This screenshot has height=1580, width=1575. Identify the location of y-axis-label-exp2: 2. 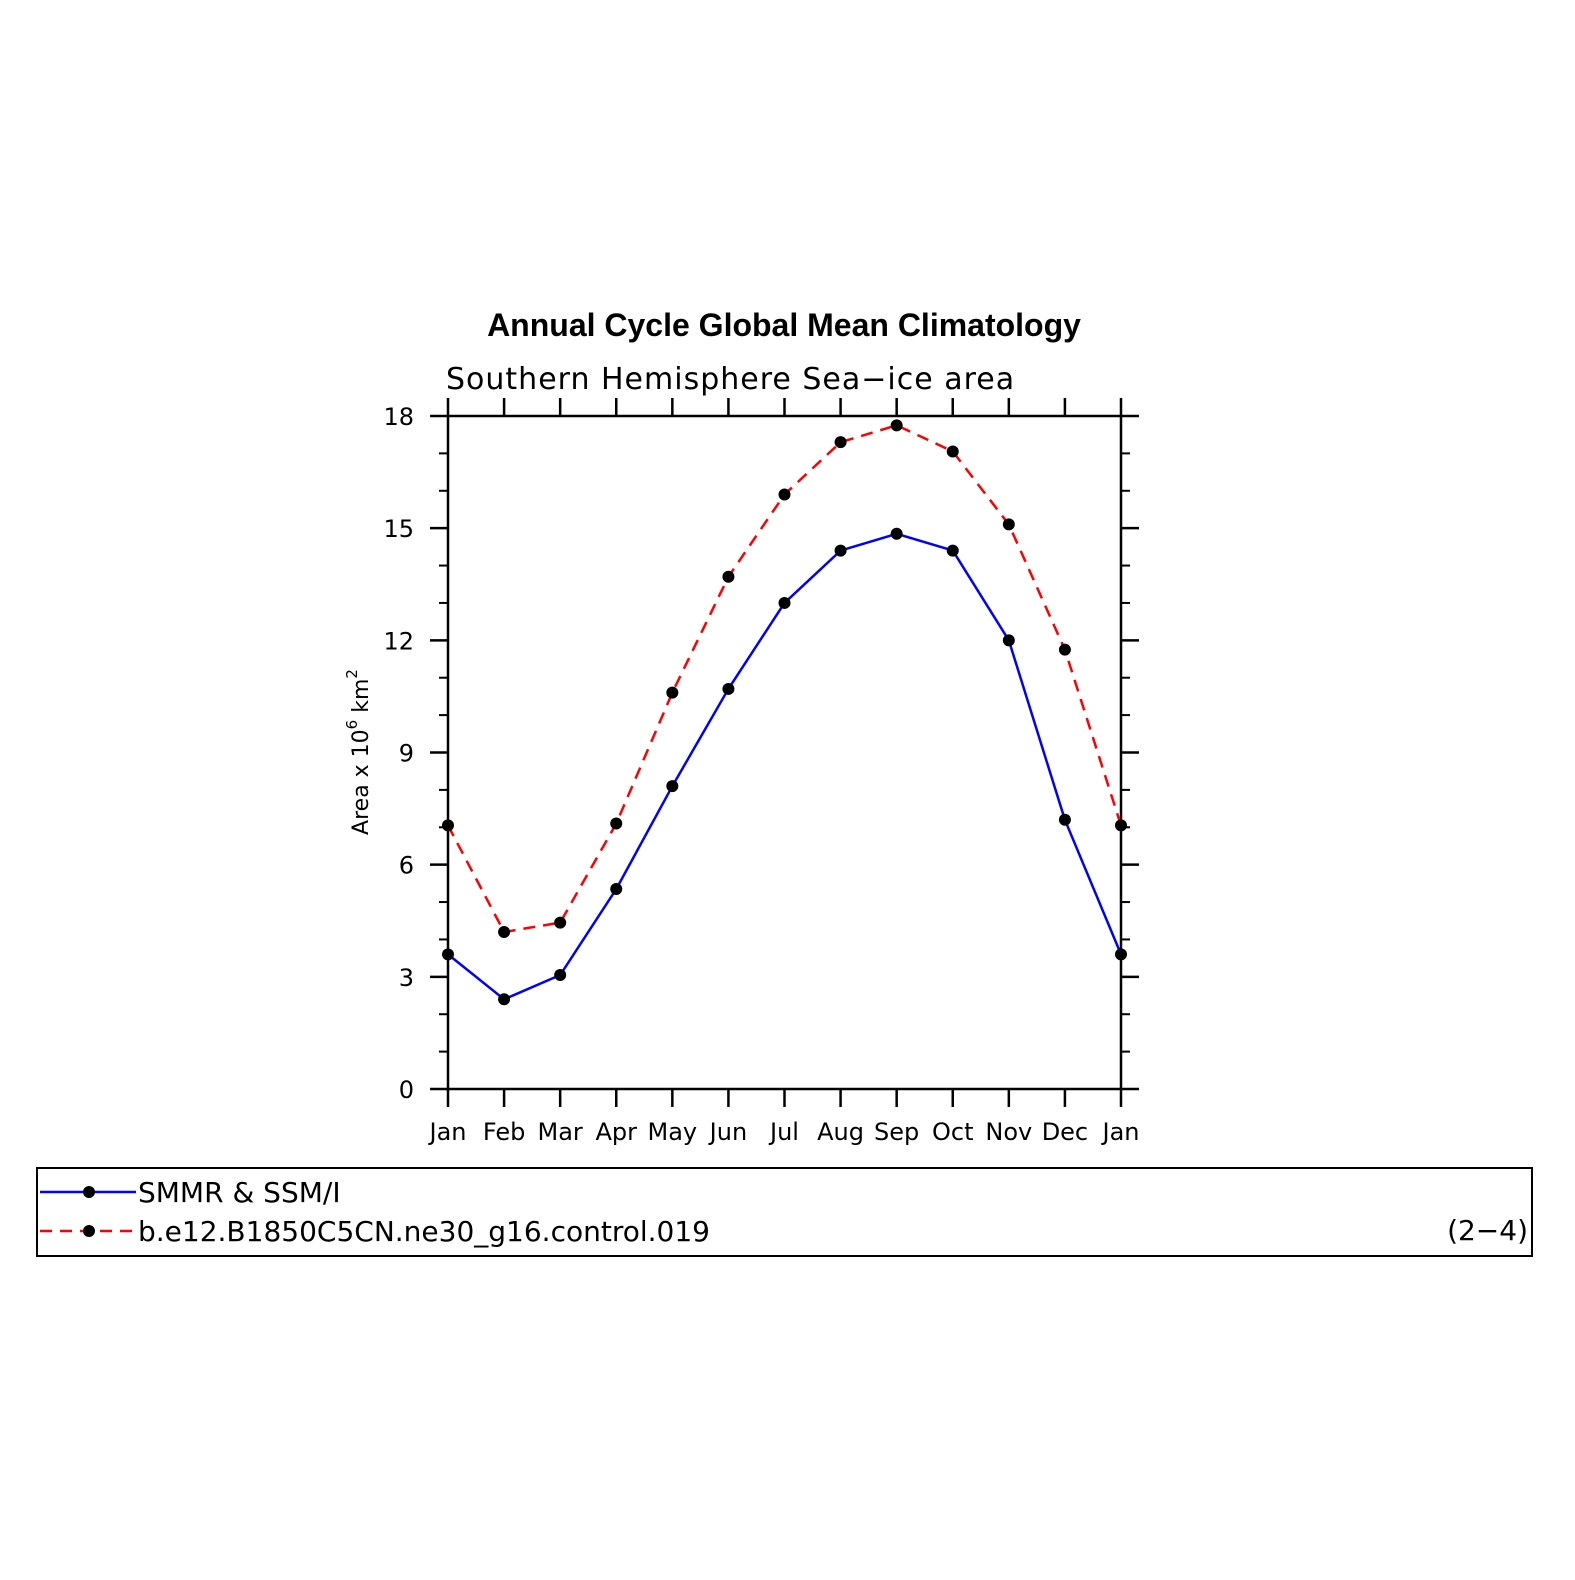
(352, 674).